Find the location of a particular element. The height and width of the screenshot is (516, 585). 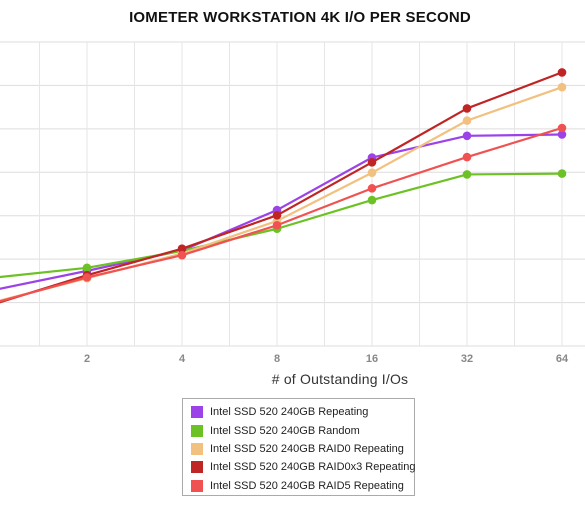

legend-label: Intel SSD 520 240GB RAID5 Repeating is located at coordinates (307, 485).